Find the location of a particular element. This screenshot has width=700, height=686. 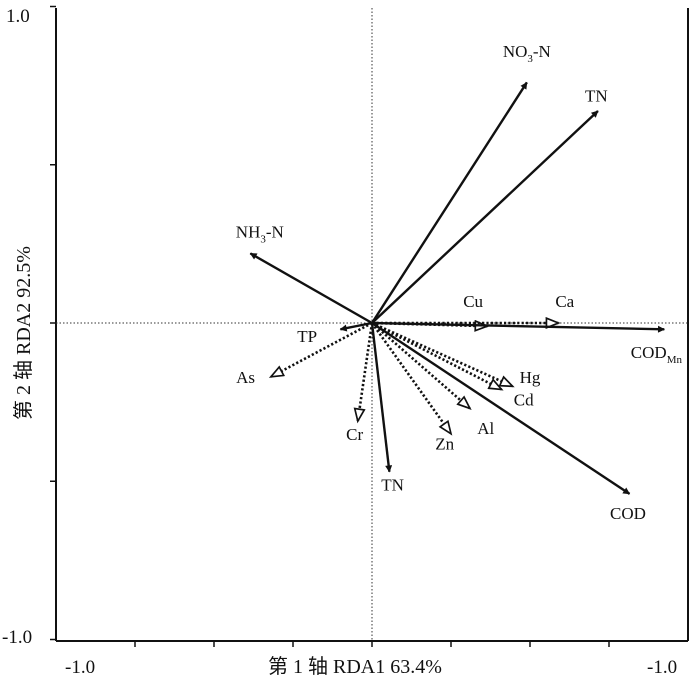

species-arrow-cd is located at coordinates (436, 356).